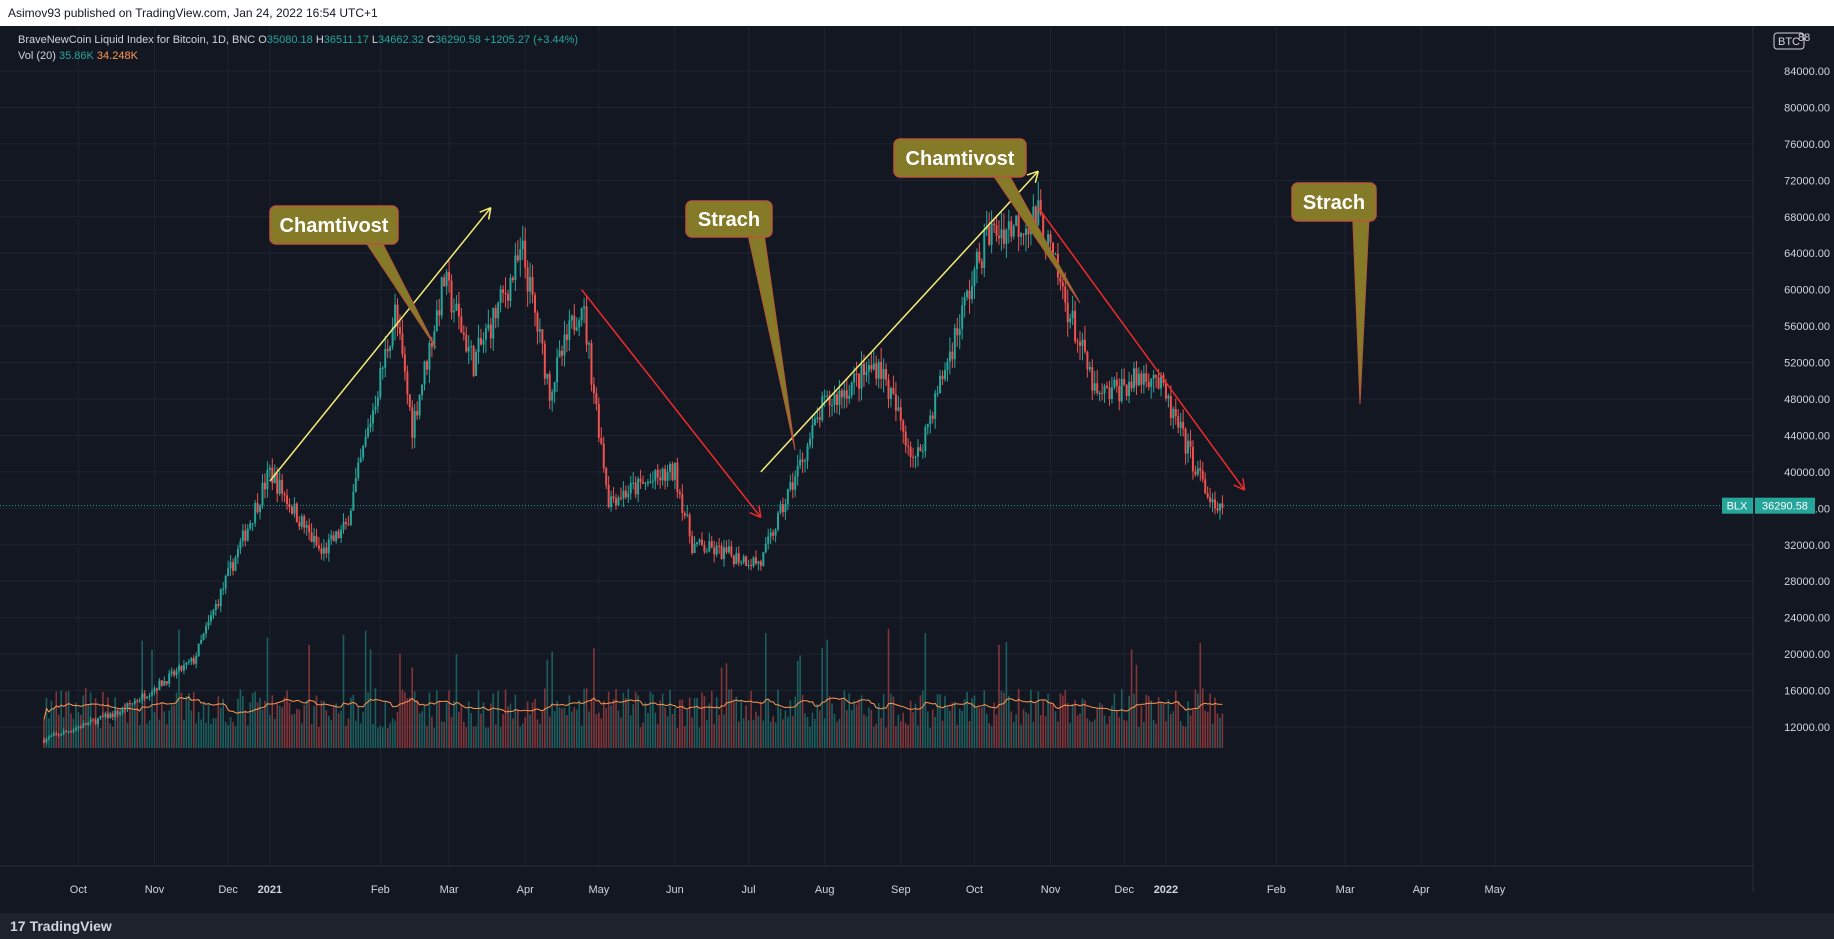 This screenshot has width=1834, height=939. What do you see at coordinates (1495, 890) in the screenshot?
I see `time-tick-label: May` at bounding box center [1495, 890].